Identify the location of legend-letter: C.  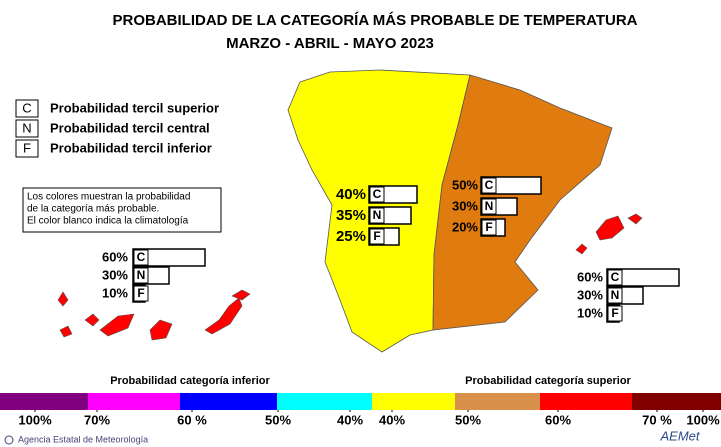
(26, 107).